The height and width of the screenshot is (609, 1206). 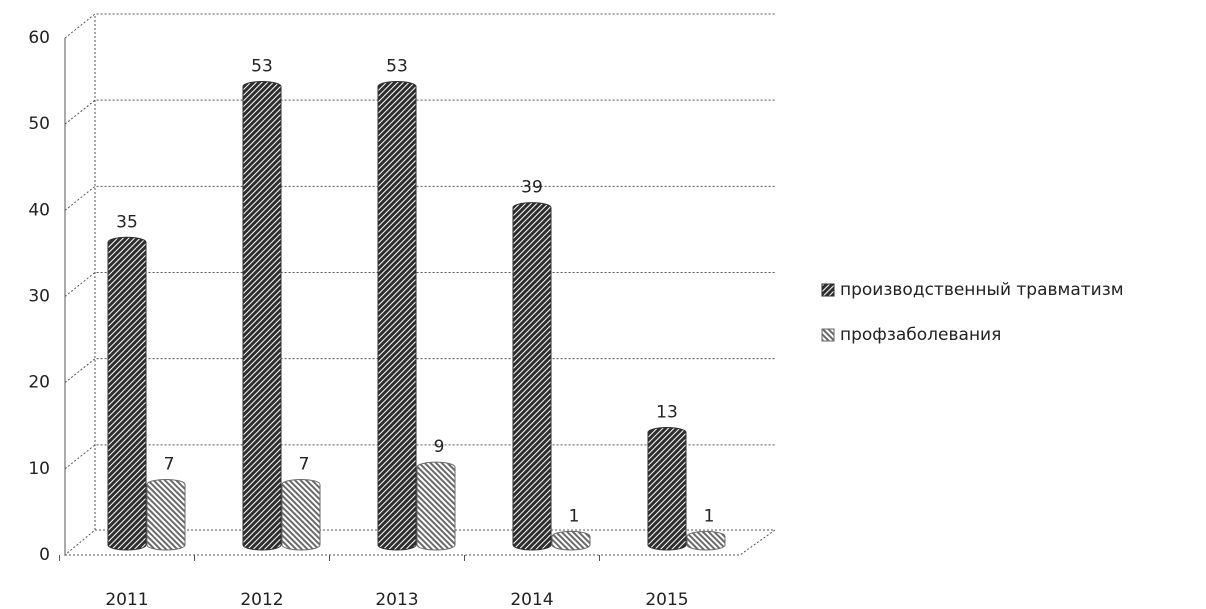 I want to click on x-tick-label: 2015, so click(x=666, y=599).